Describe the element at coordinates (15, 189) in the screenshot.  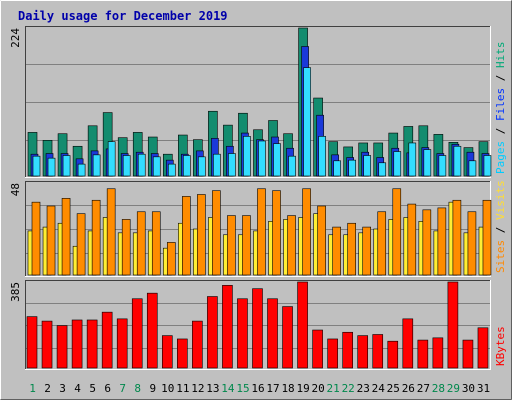
I see `visits-ymax-label: 48` at that location.